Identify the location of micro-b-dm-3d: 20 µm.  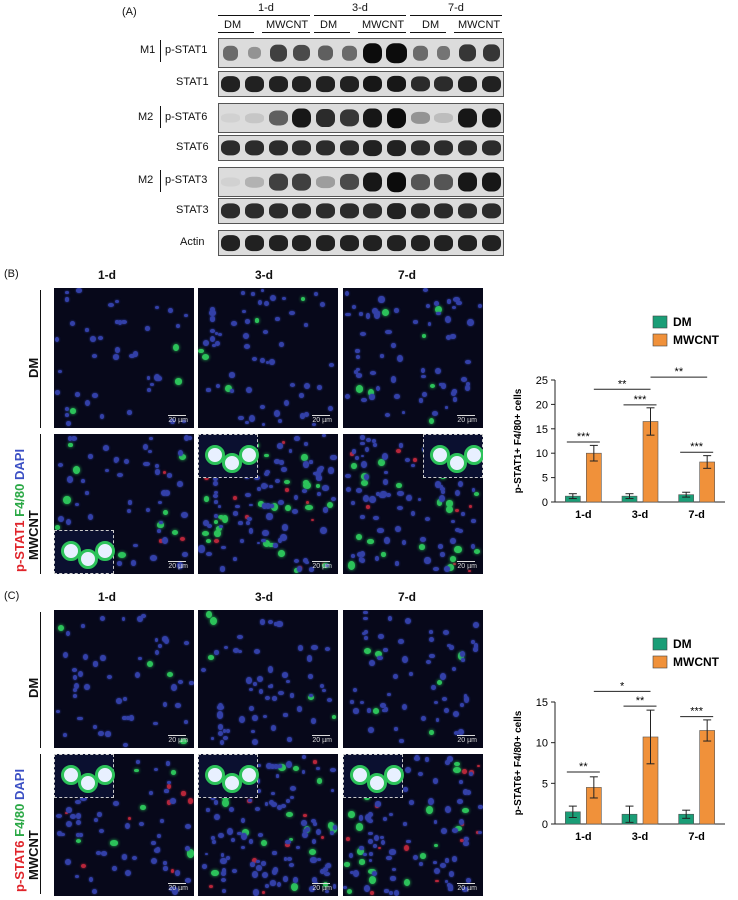
(268, 358).